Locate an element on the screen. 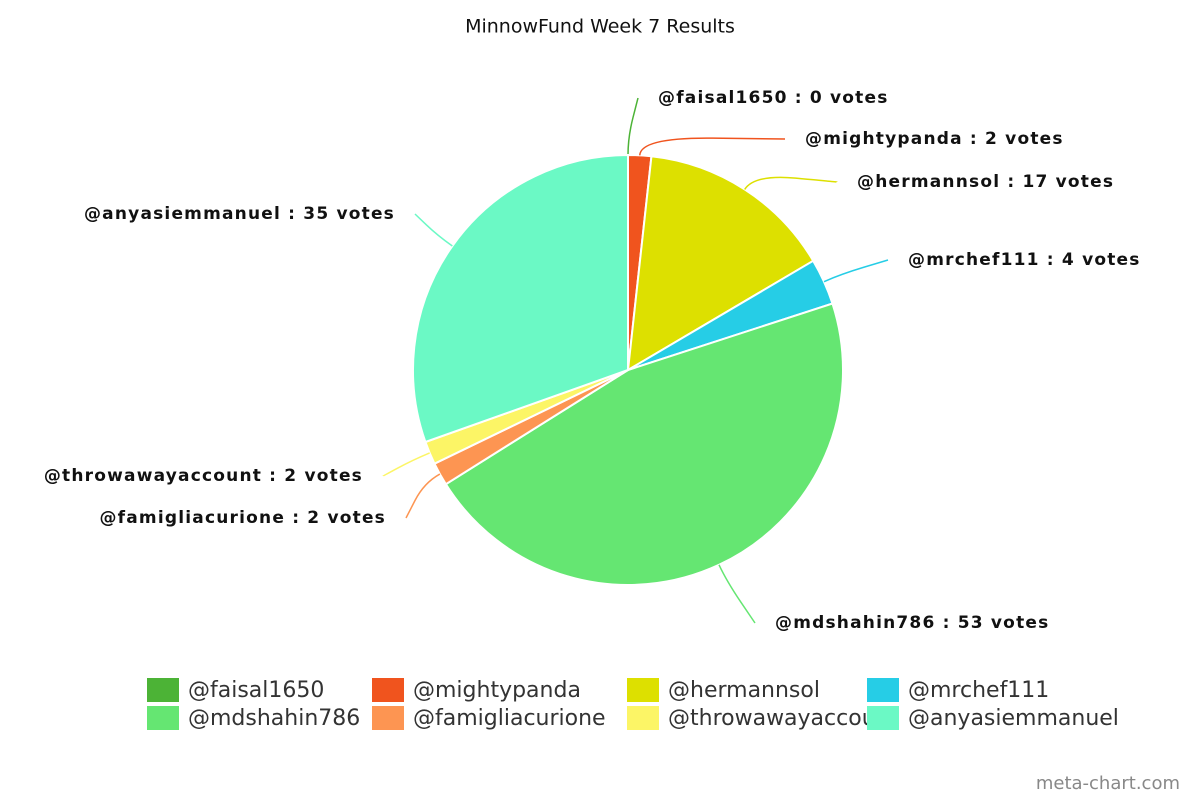  legend-label: @mightypanda is located at coordinates (497, 690).